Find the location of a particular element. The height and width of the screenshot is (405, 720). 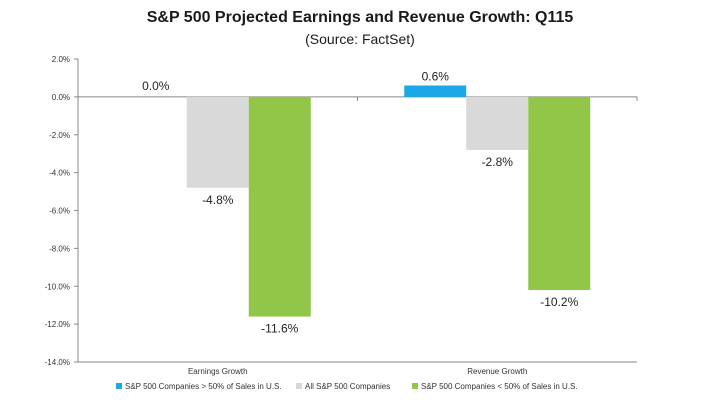

y-tick-label: -4.0% is located at coordinates (59, 173).